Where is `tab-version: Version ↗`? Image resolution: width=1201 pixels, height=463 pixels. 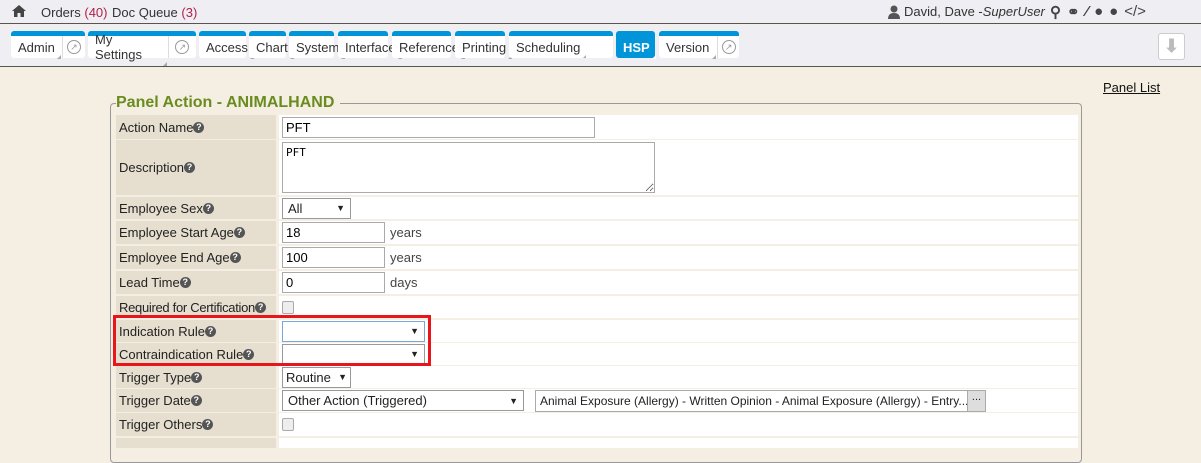 tab-version: Version ↗ is located at coordinates (699, 45).